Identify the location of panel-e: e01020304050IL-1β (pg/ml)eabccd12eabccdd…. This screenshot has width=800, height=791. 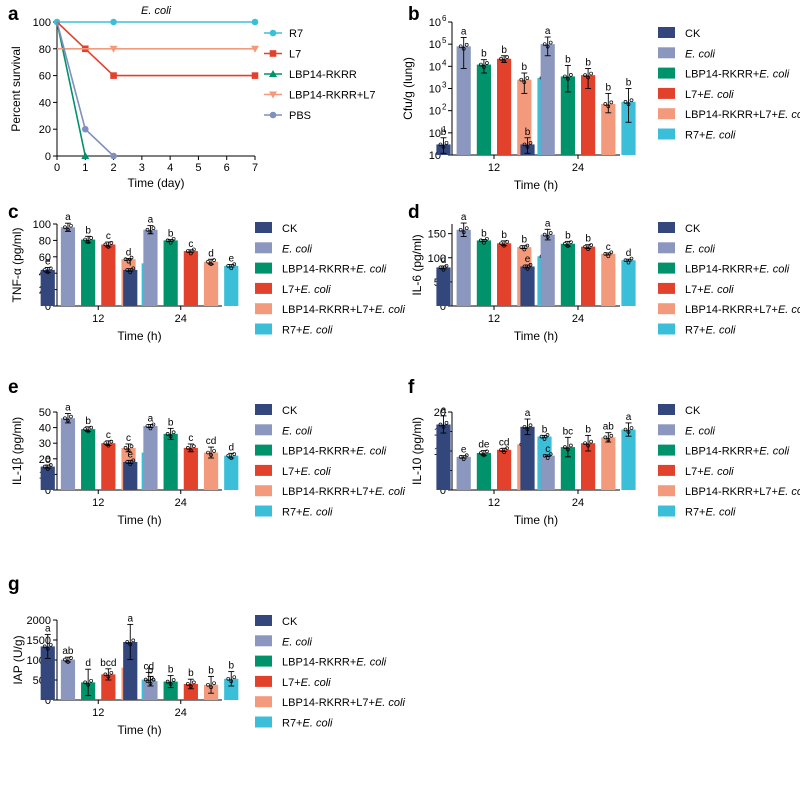
(206, 452).